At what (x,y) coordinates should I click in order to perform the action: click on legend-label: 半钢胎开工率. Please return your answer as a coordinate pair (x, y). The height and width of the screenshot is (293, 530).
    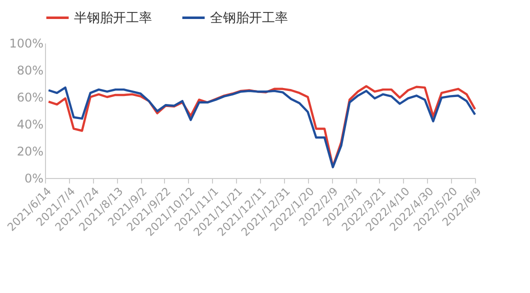
    Looking at the image, I should click on (113, 18).